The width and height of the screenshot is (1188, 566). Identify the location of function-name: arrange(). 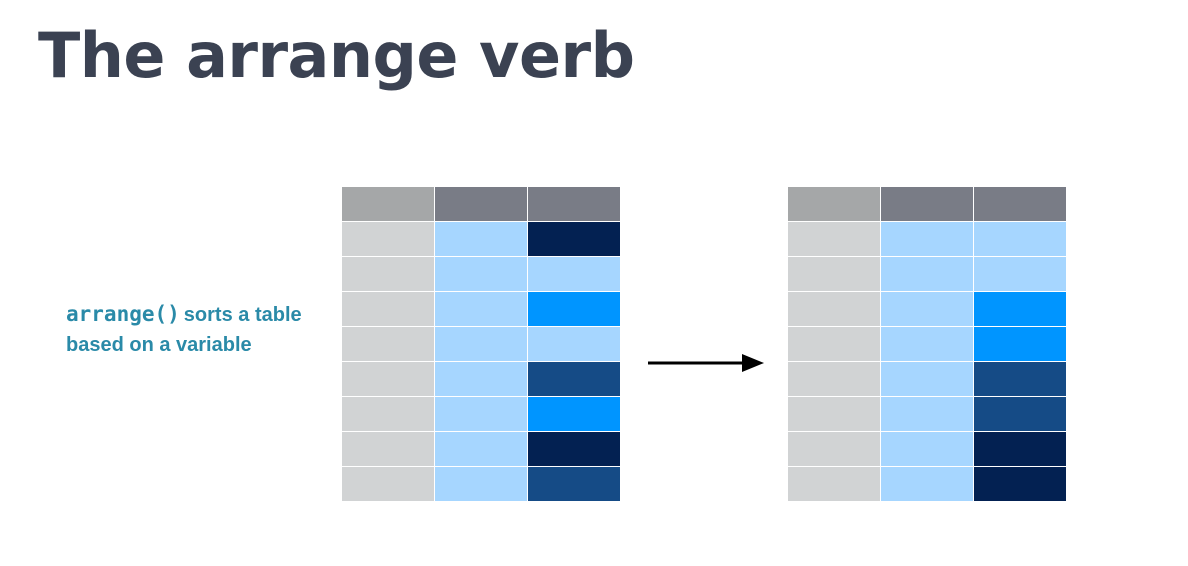
(123, 314).